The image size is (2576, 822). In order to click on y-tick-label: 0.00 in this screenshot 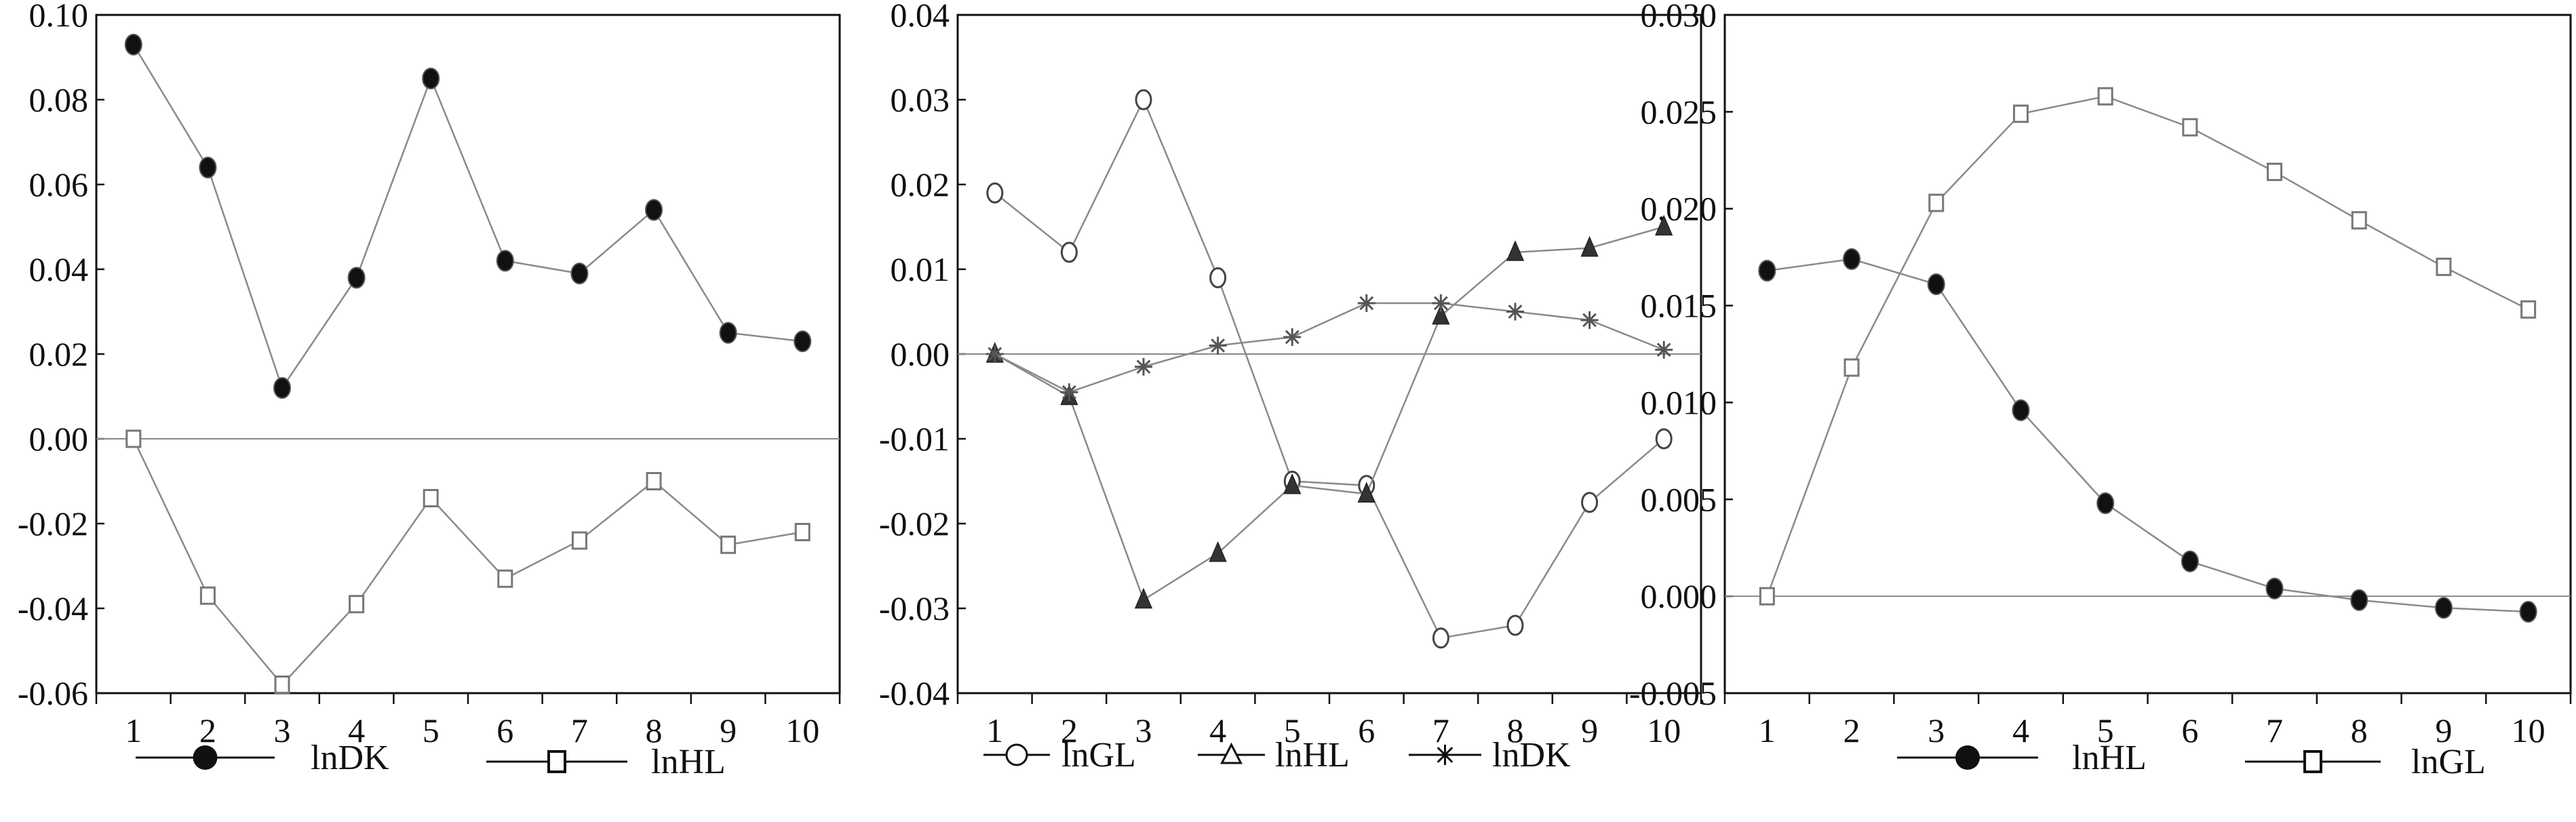, I will do `click(59, 439)`.